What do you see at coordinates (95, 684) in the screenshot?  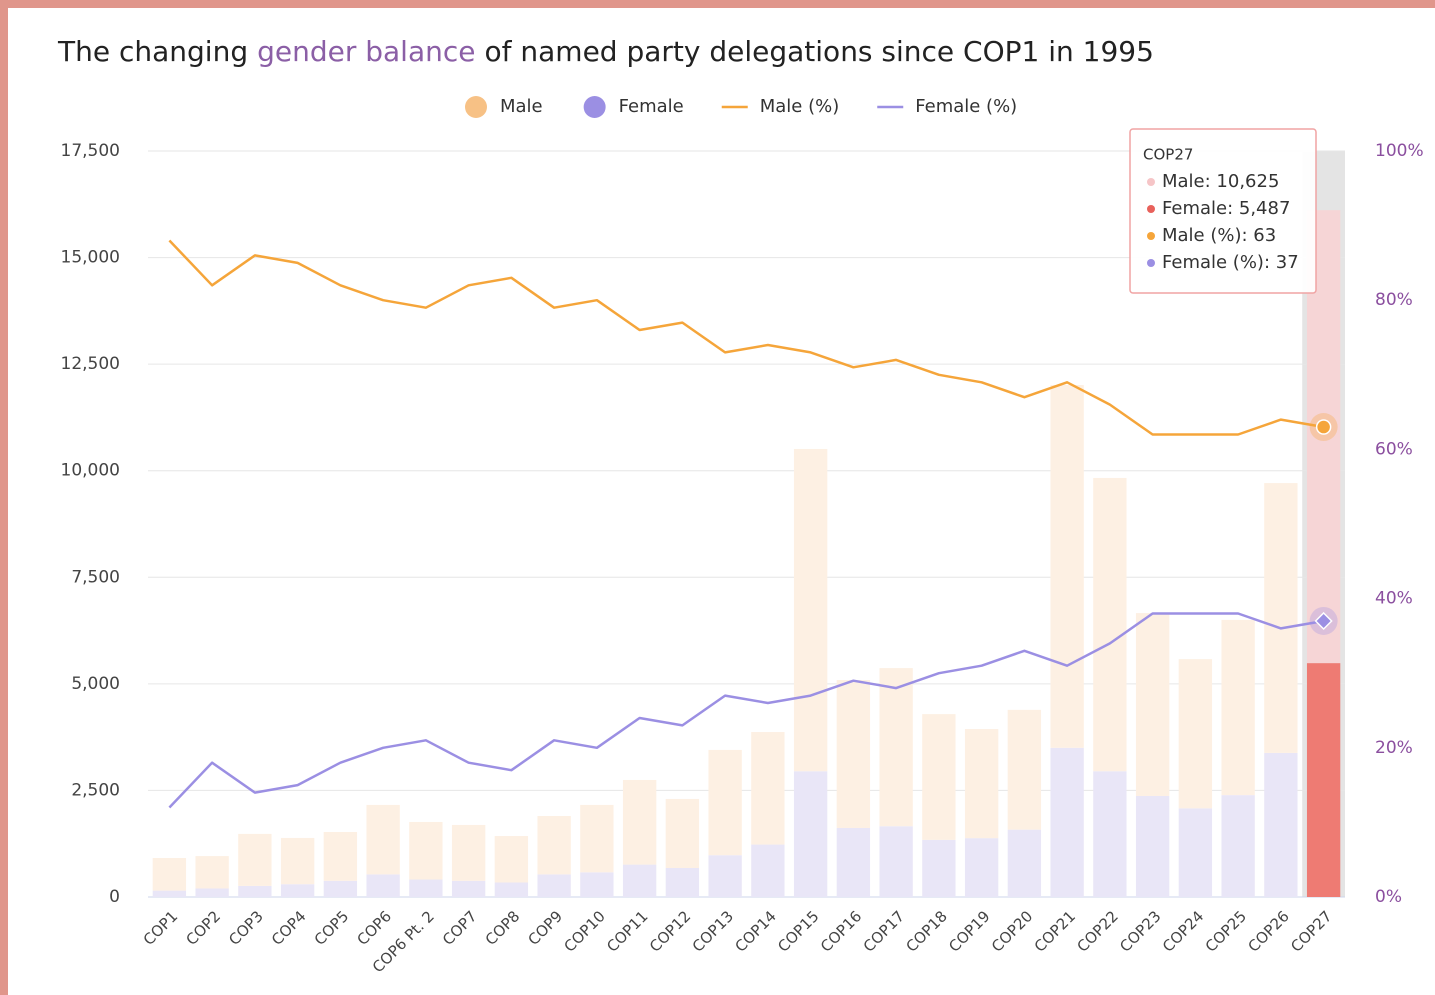 I see `y-tick-label: 5,000` at bounding box center [95, 684].